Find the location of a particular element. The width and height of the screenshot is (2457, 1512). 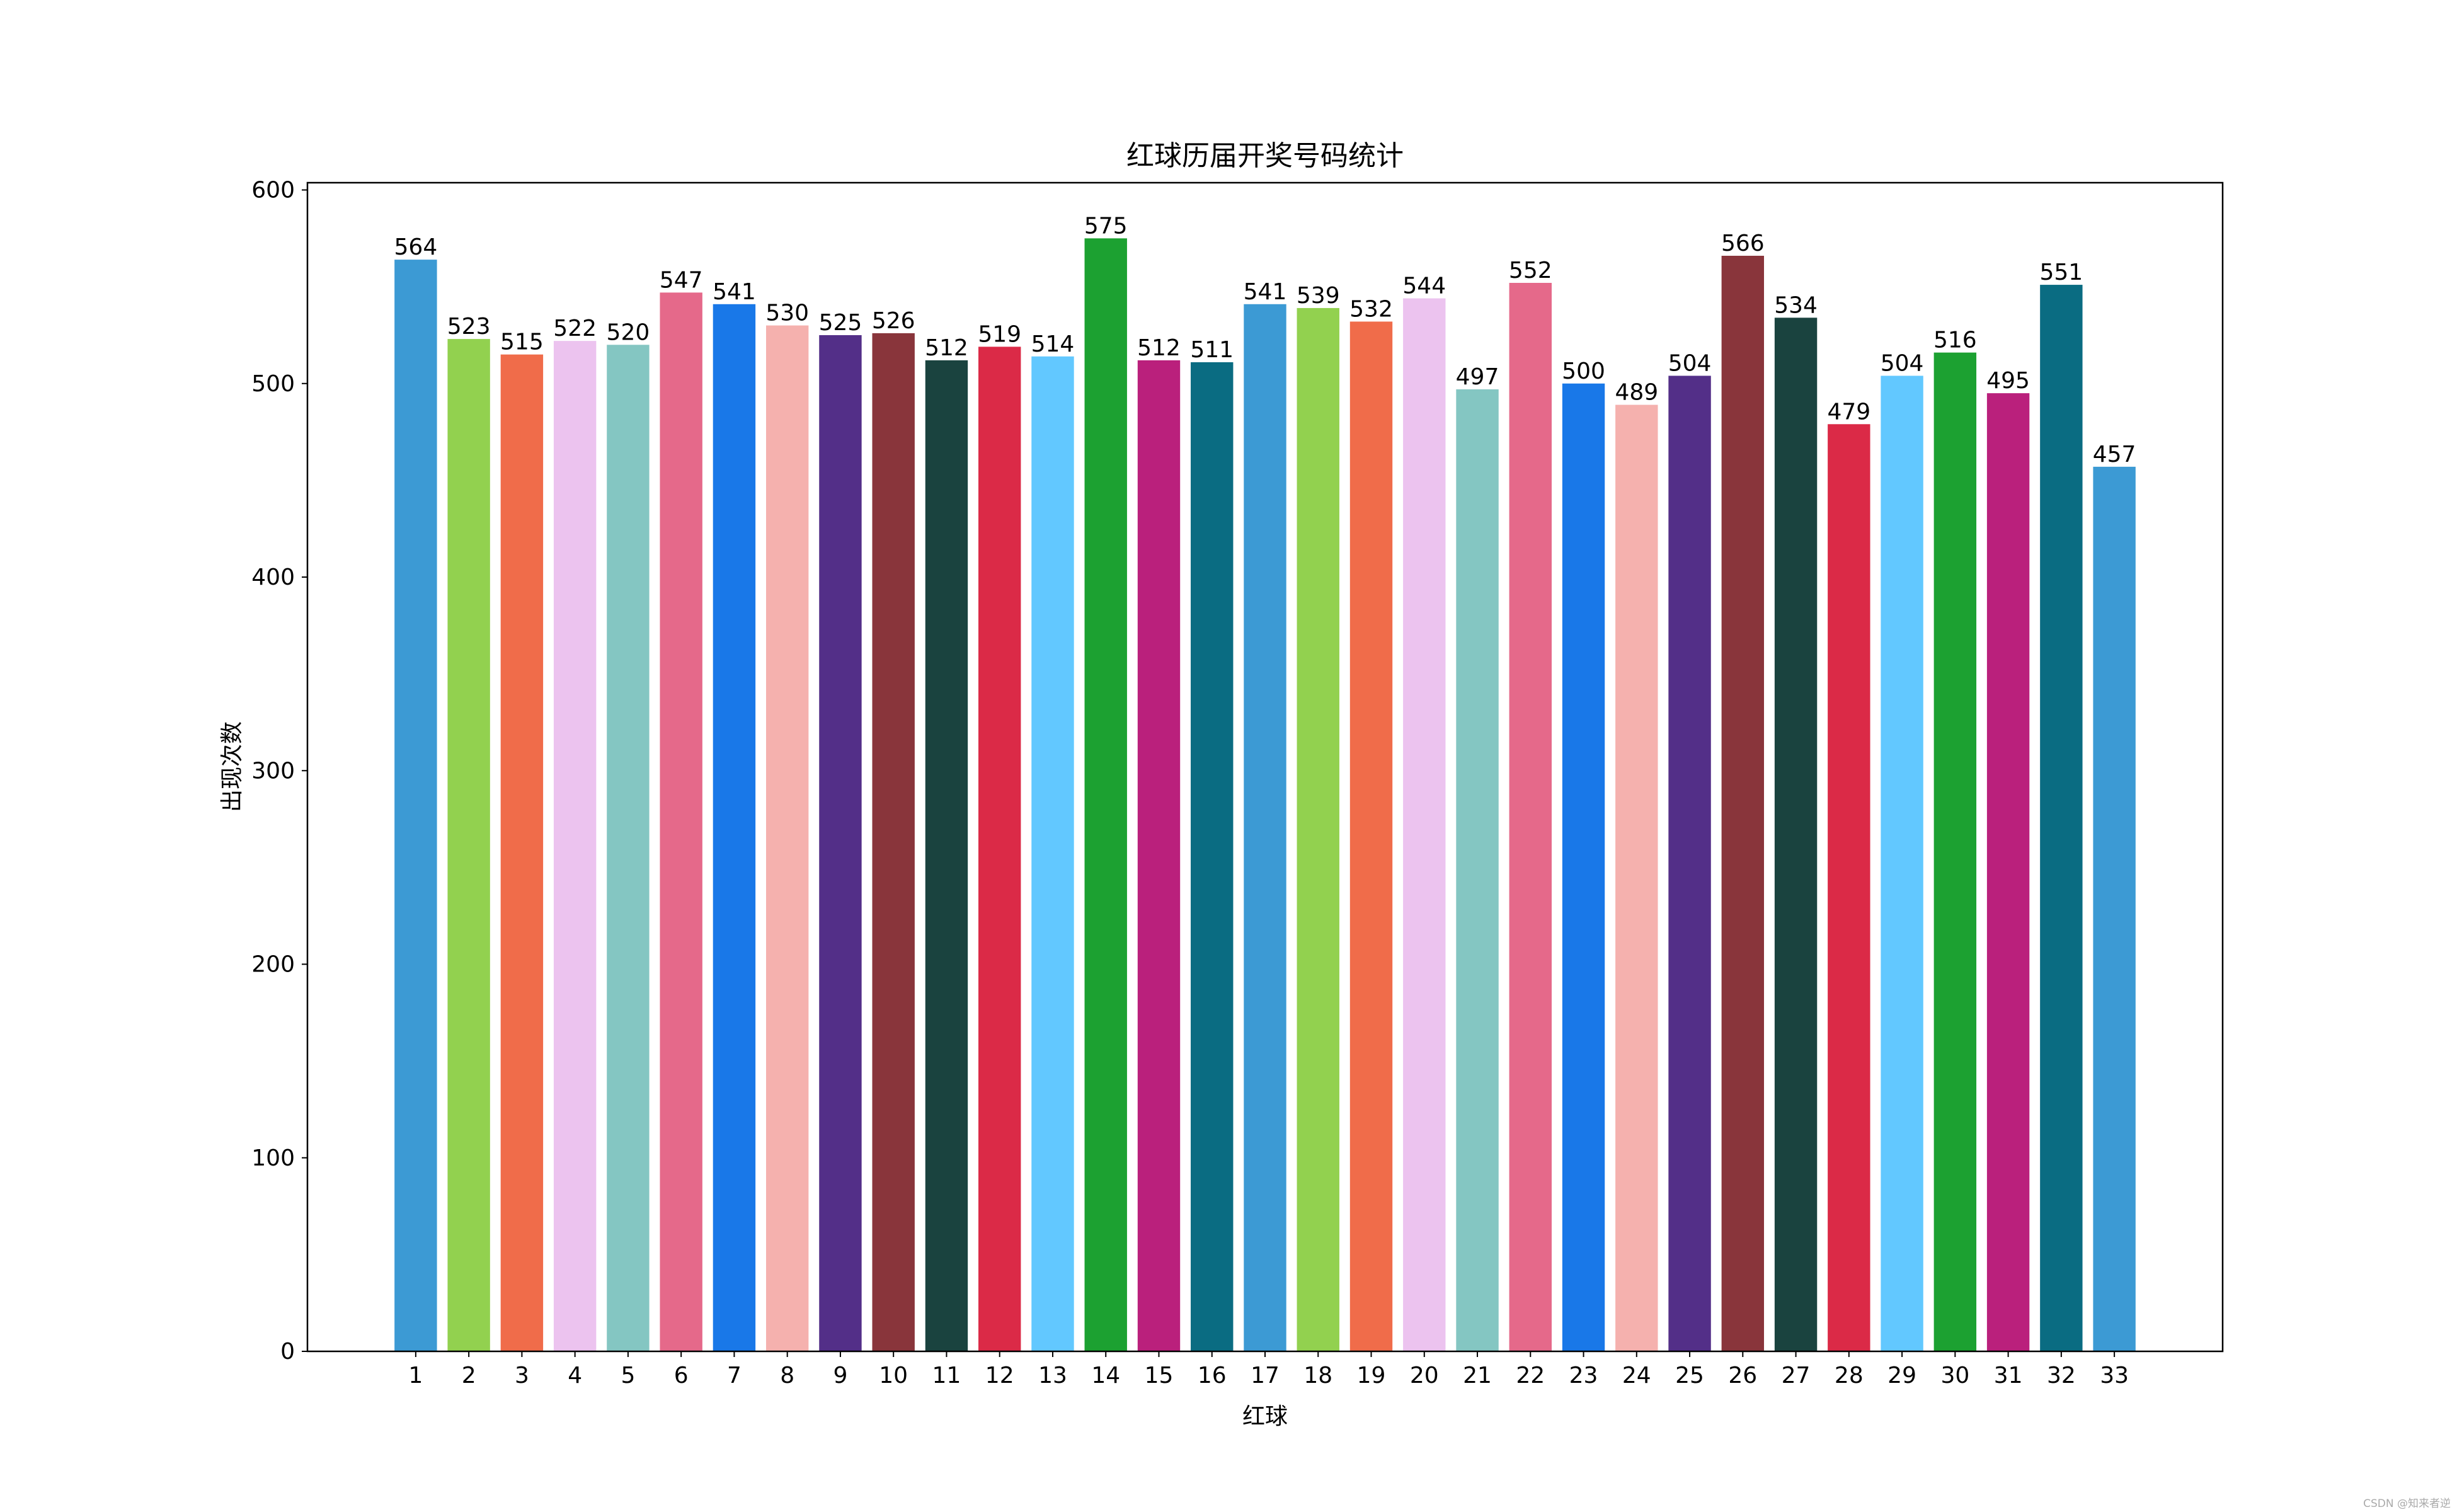

x-tick-label: 1 is located at coordinates (415, 1376).